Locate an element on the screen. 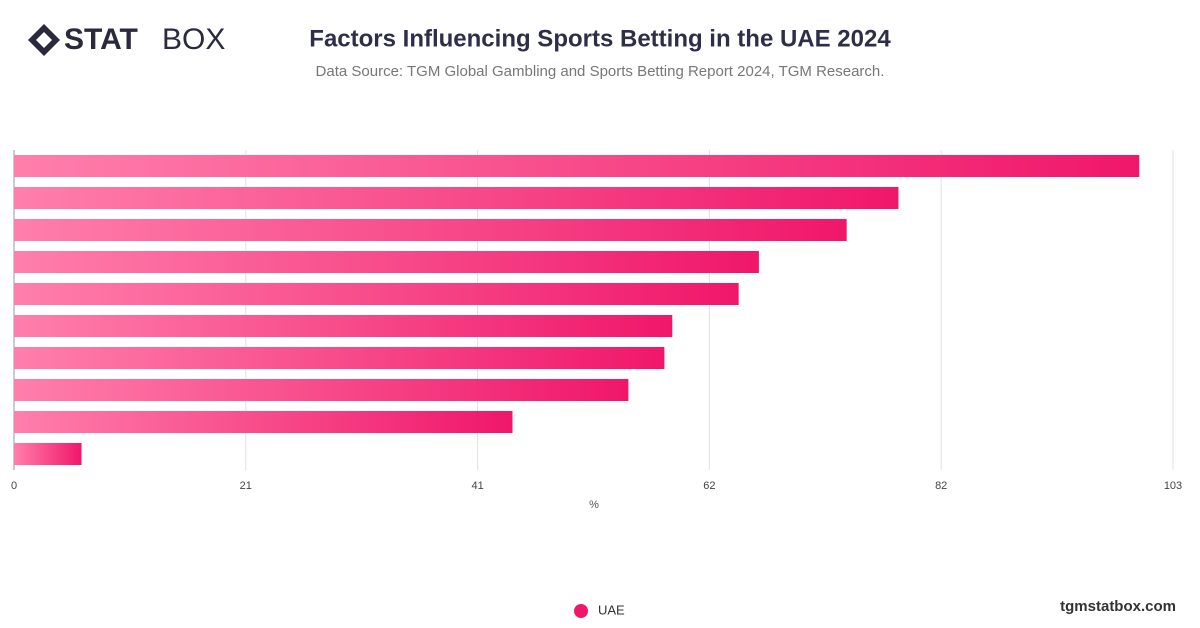  footer: tgmstatbox.com is located at coordinates (1118, 606).